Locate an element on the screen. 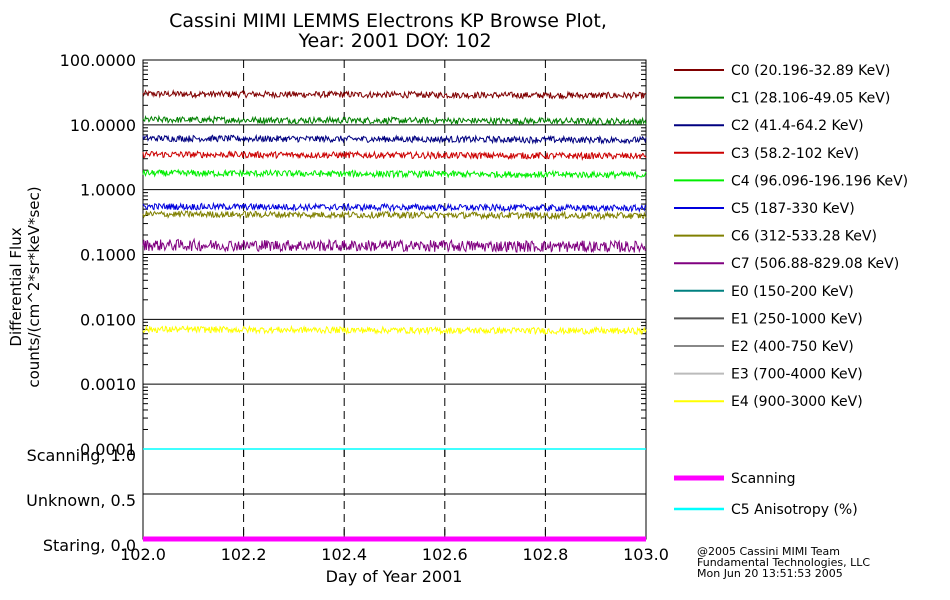 This screenshot has width=950, height=600. legend-label: C5 Anisotropy (%) is located at coordinates (794, 510).